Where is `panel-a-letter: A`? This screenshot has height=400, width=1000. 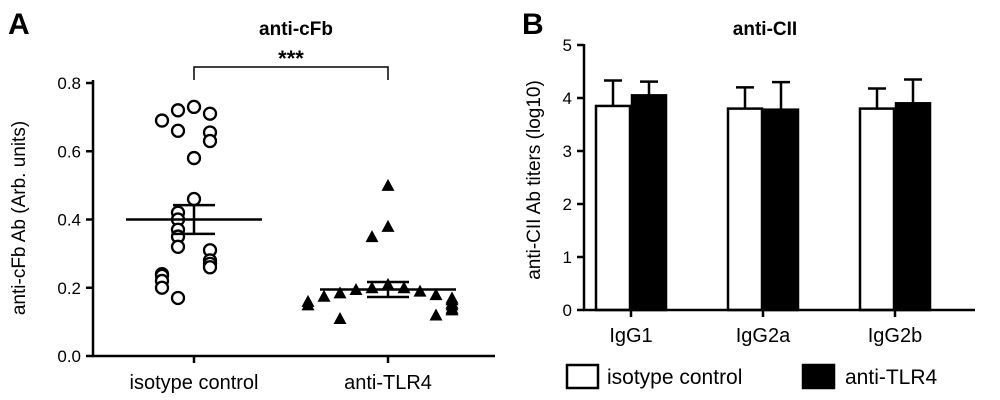
panel-a-letter: A is located at coordinates (19, 24).